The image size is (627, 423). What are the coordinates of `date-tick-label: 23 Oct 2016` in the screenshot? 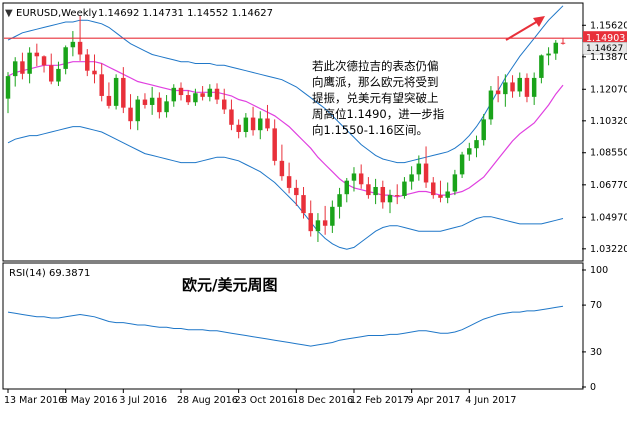 It's located at (264, 400).